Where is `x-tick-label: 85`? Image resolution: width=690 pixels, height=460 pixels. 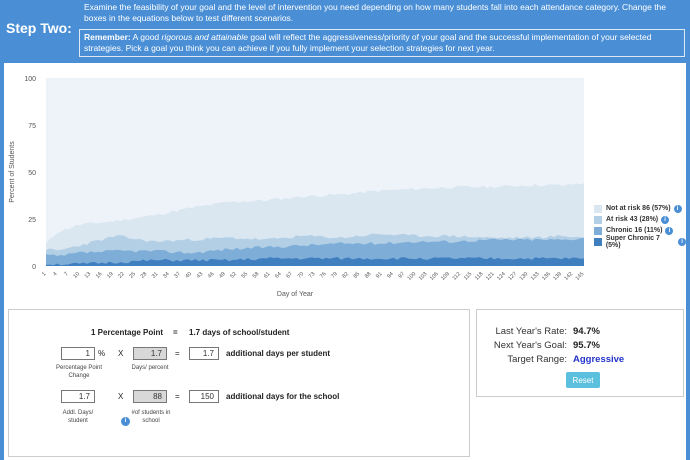 x-tick-label: 85 is located at coordinates (357, 275).